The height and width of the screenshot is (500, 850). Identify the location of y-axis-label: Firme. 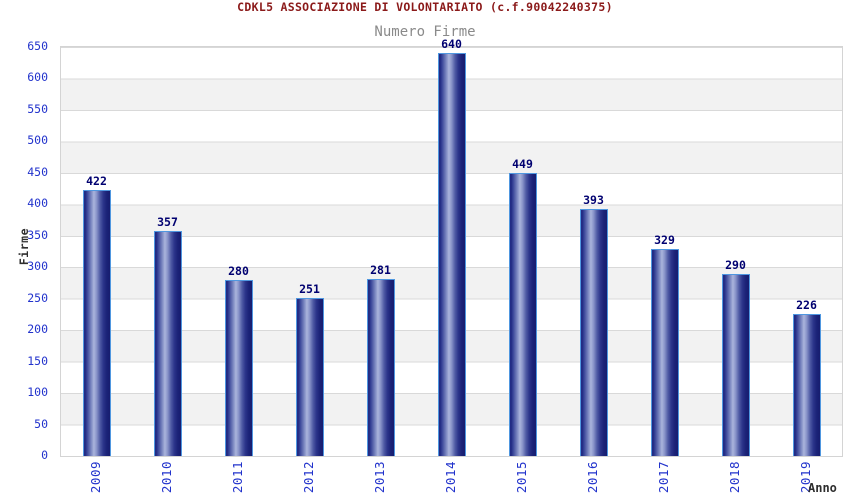
(24, 247).